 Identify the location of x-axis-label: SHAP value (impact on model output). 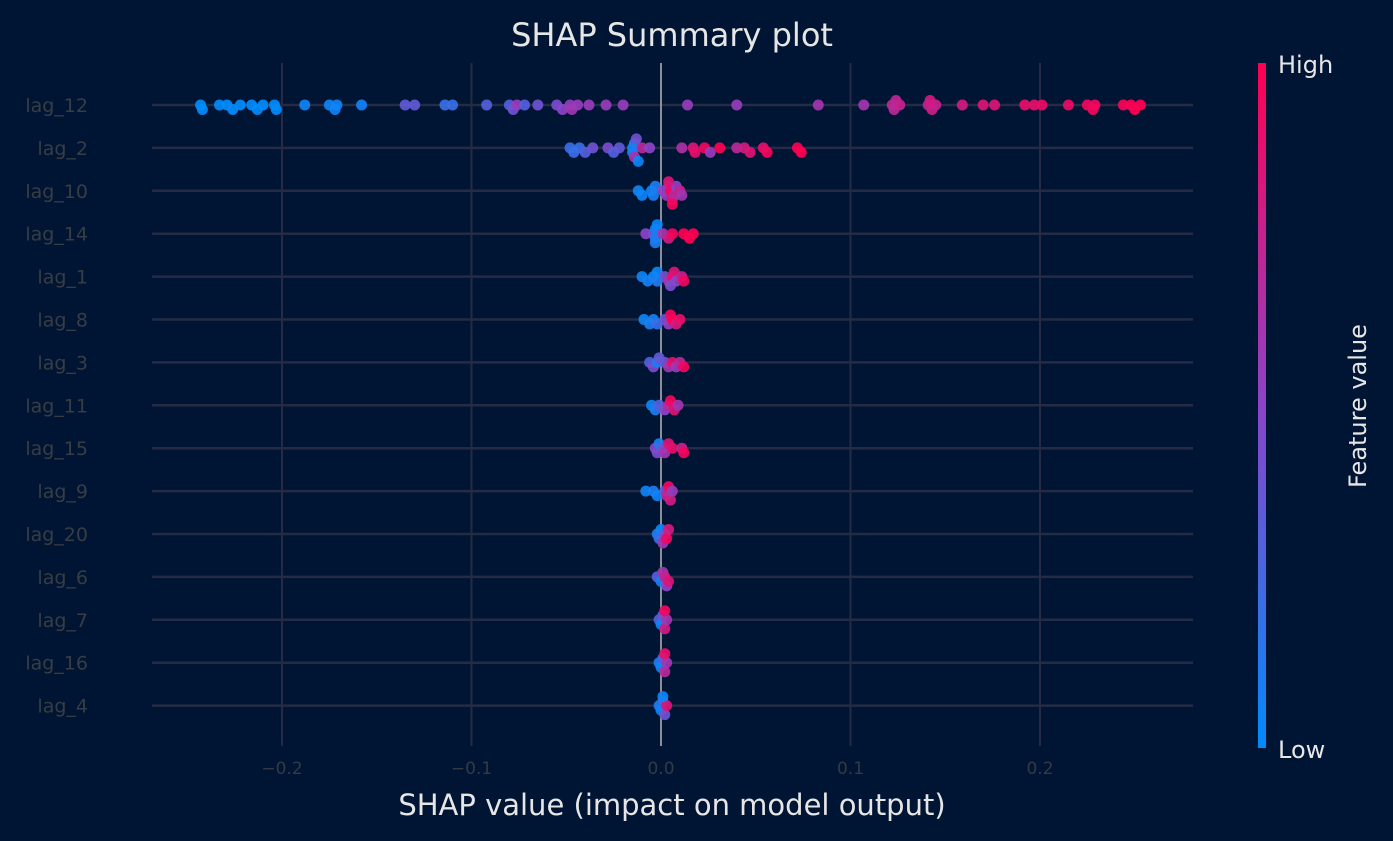
(671, 805).